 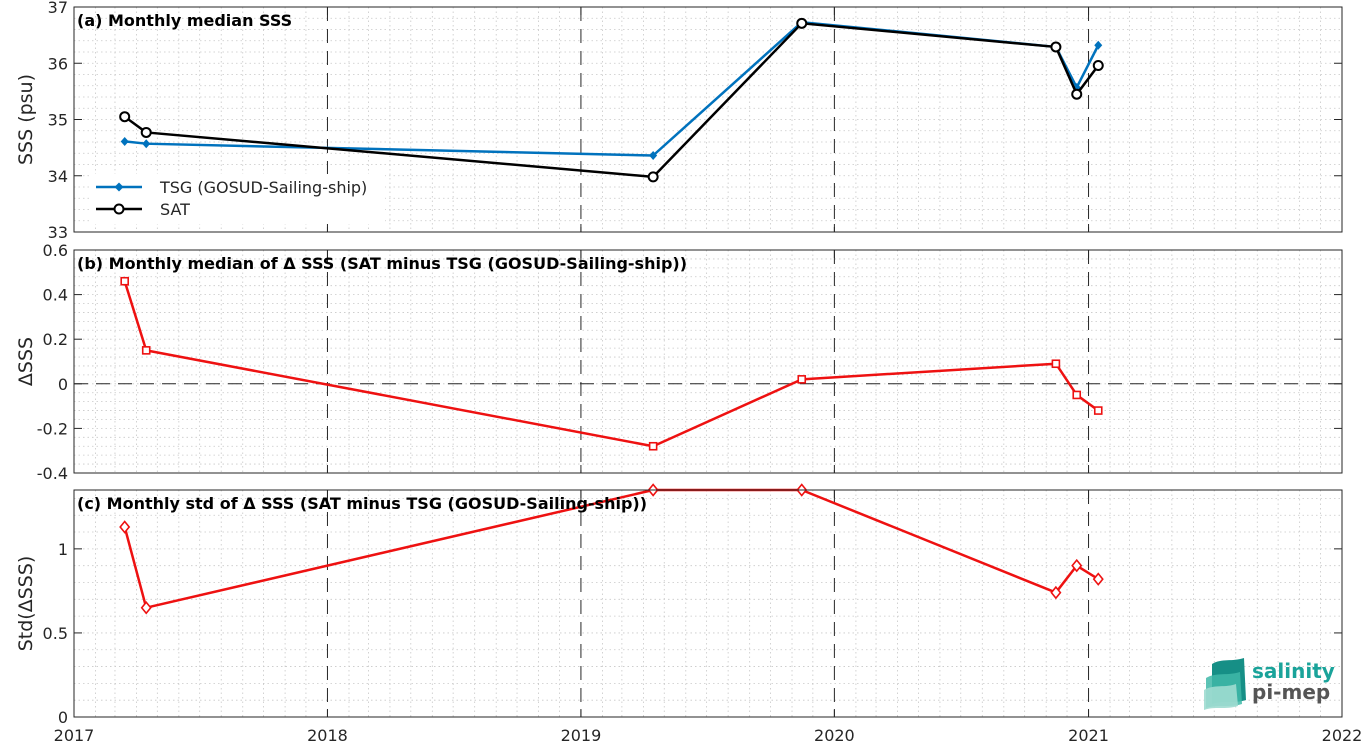 What do you see at coordinates (58, 176) in the screenshot?
I see `y-tick-label: 34` at bounding box center [58, 176].